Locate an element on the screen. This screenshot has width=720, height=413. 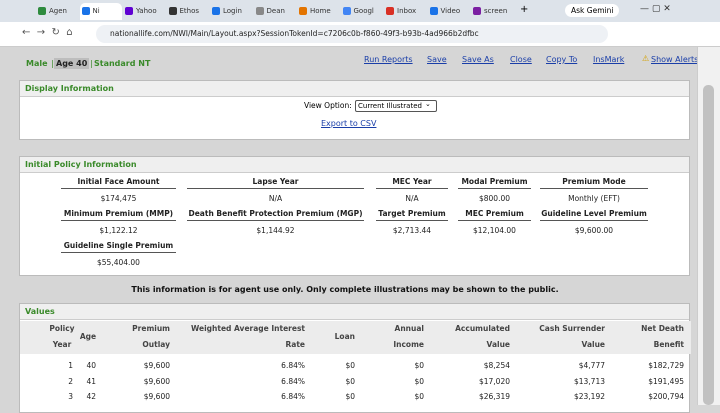
column-header: Year is located at coordinates (62, 344).